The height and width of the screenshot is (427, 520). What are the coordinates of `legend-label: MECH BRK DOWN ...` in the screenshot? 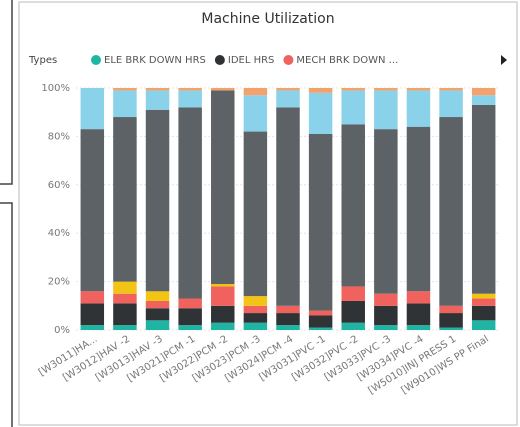 It's located at (347, 60).